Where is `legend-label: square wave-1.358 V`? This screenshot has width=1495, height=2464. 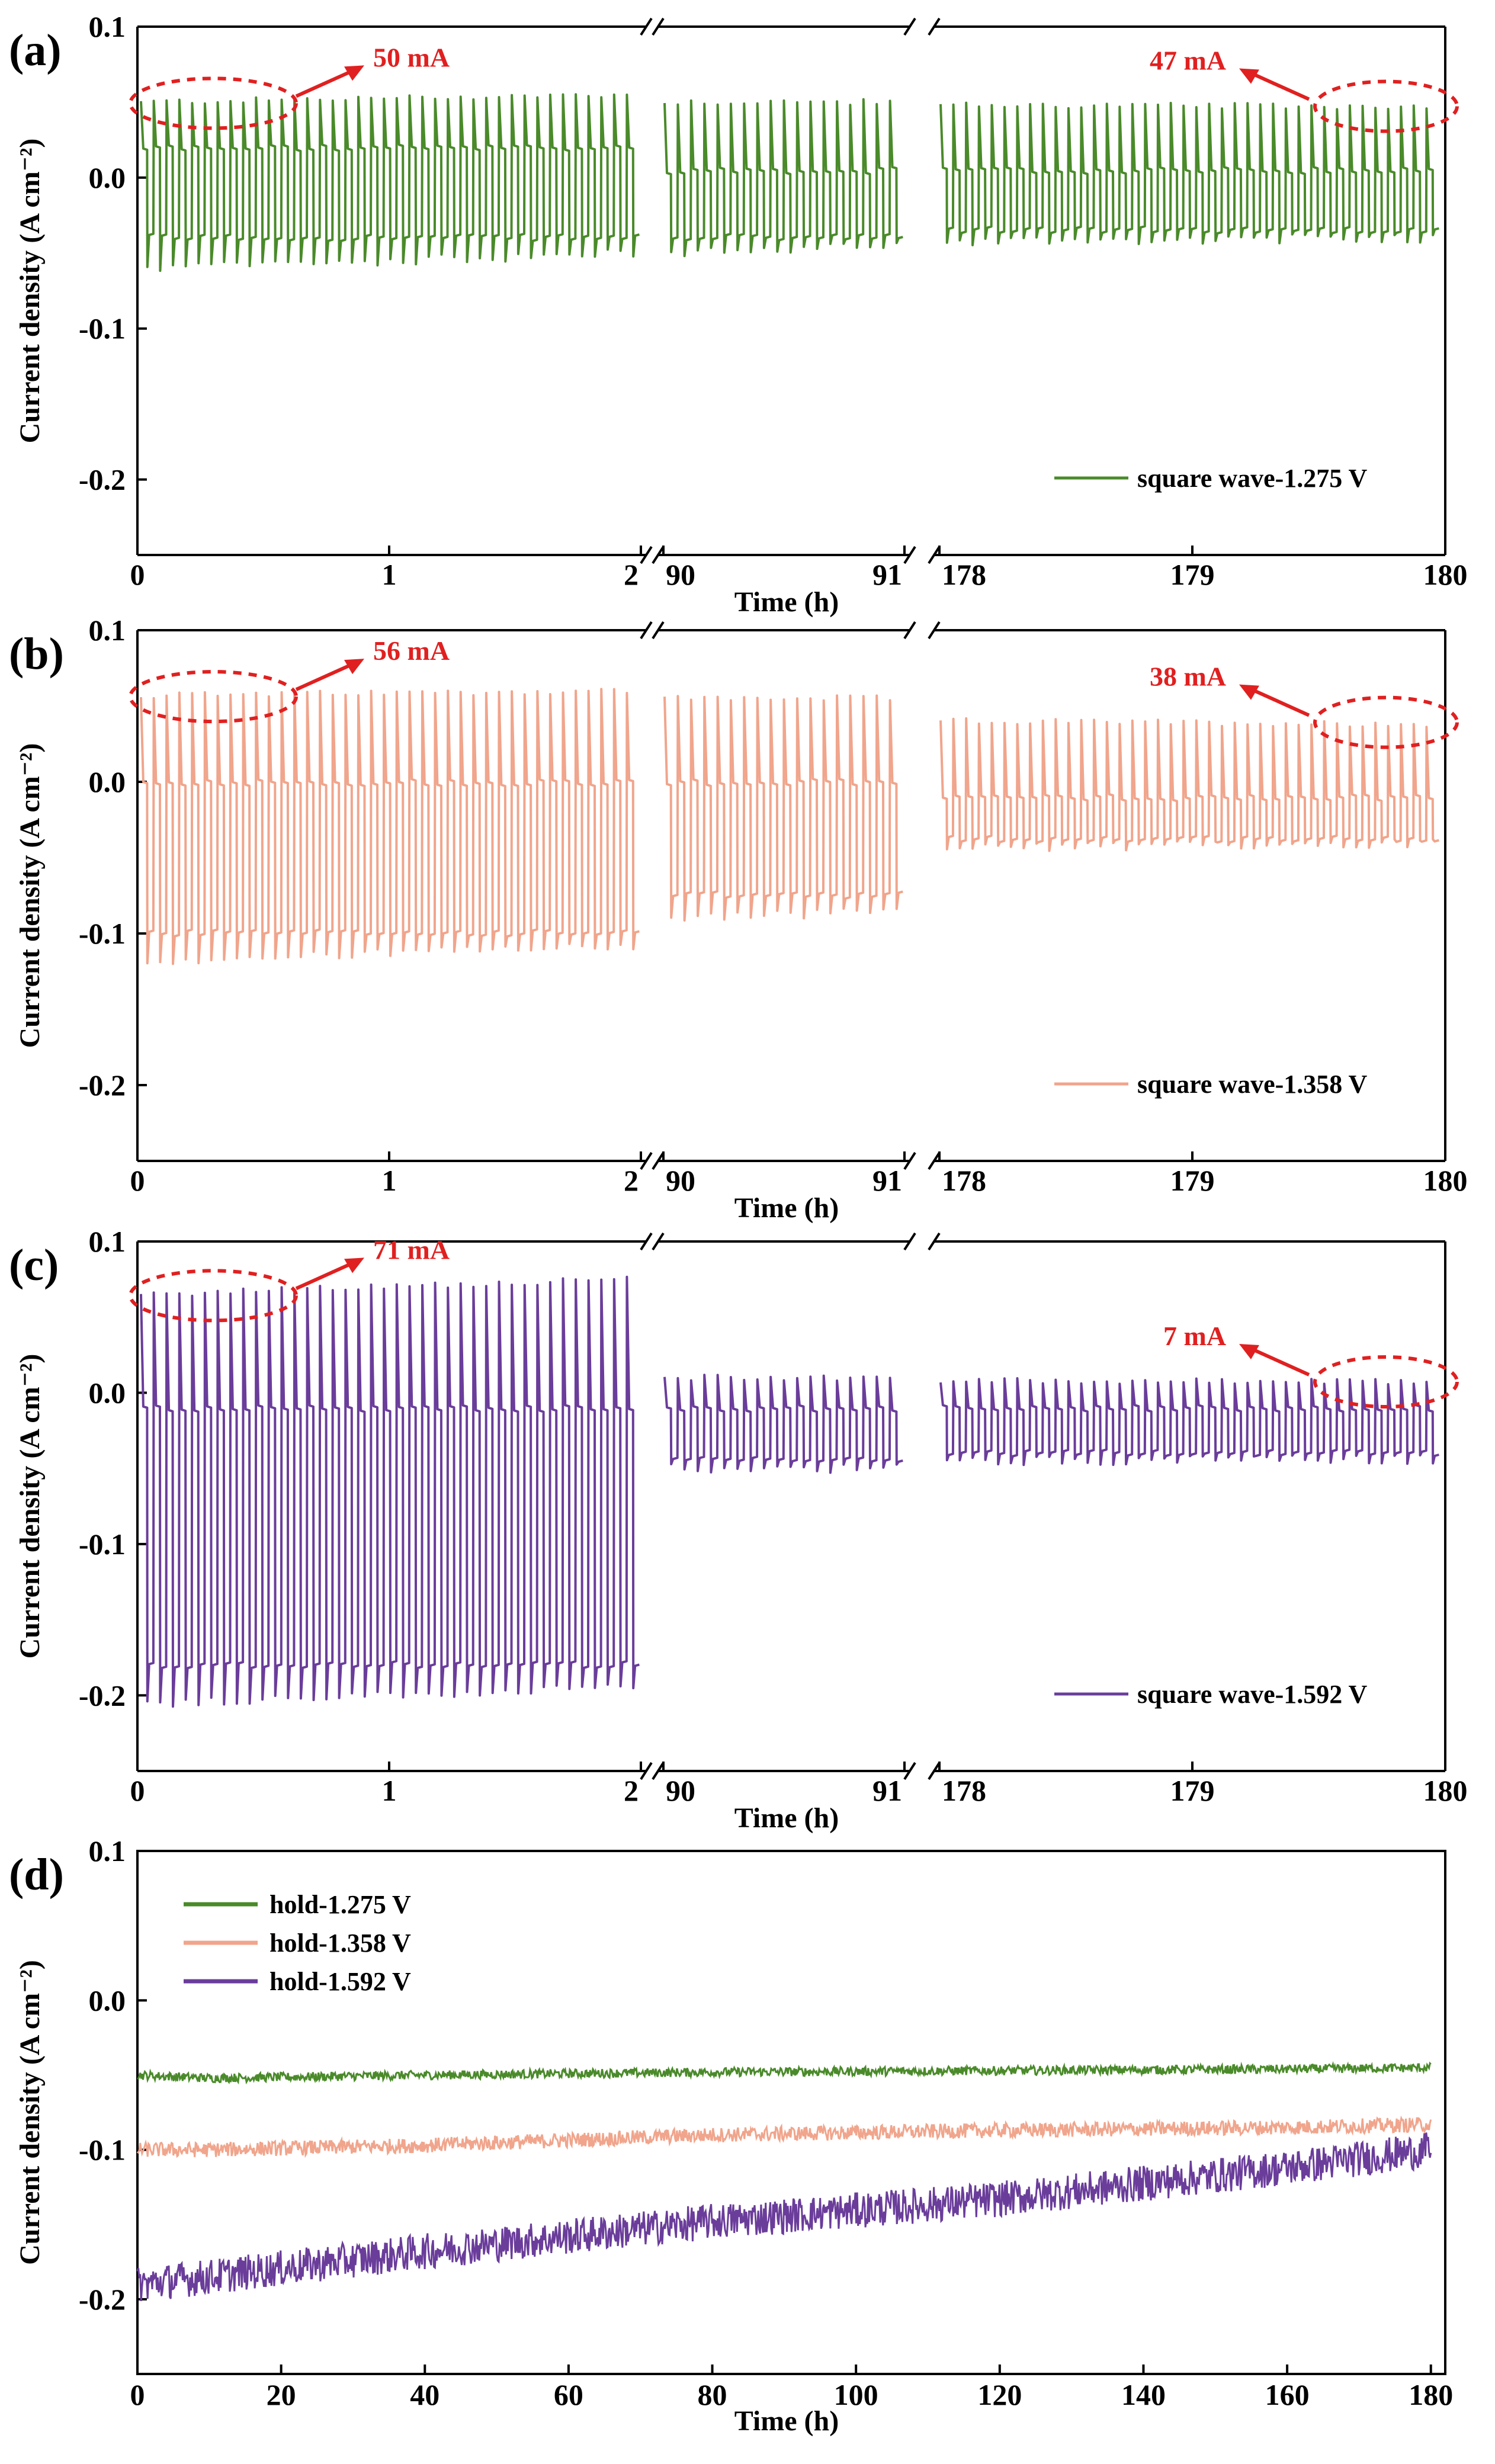
legend-label: square wave-1.358 V is located at coordinates (1252, 1084).